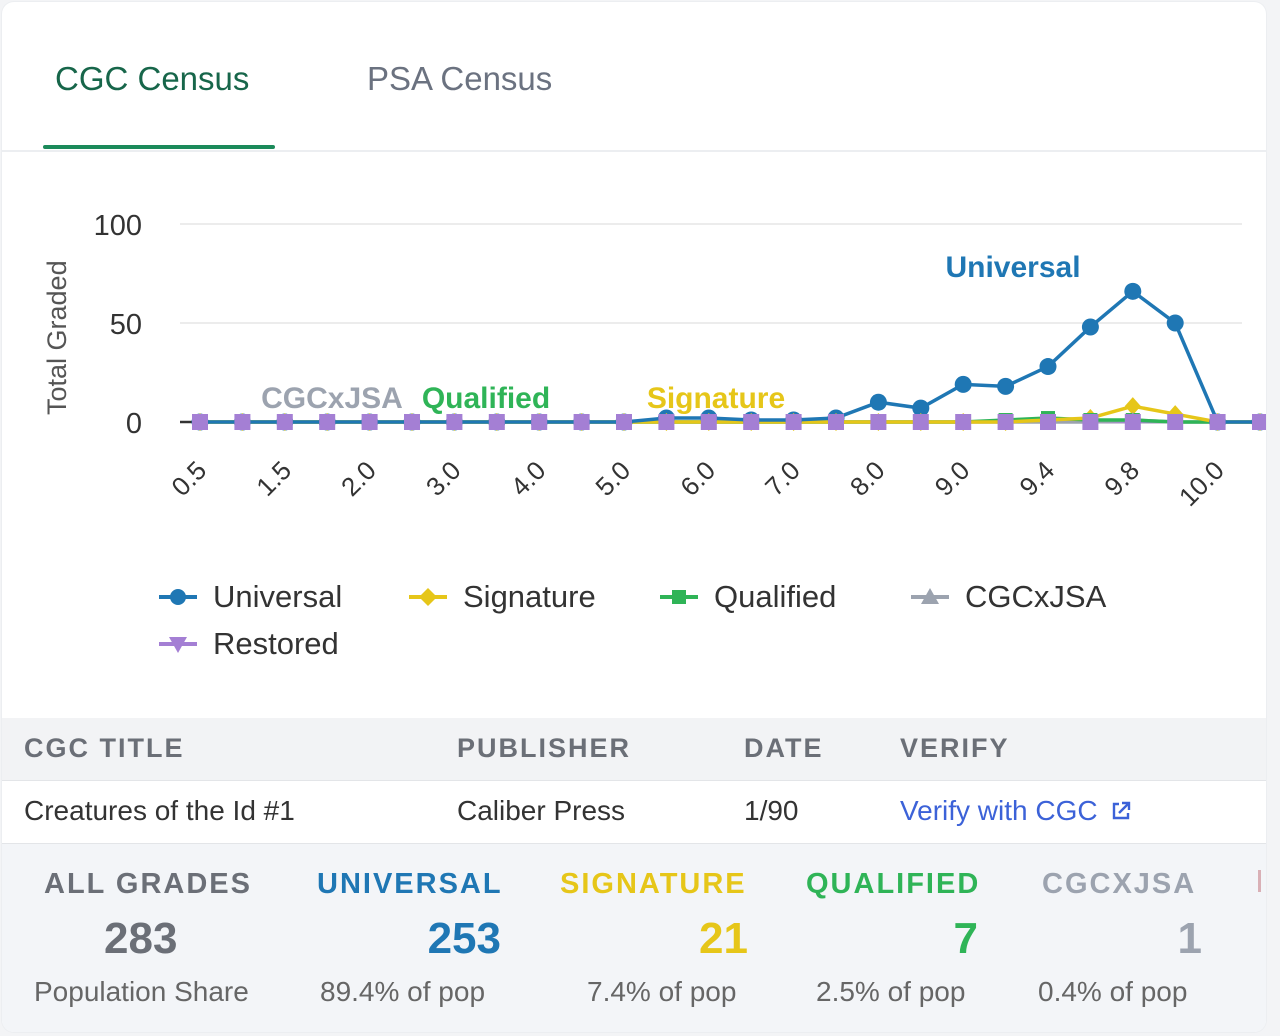 Image resolution: width=1280 pixels, height=1036 pixels. I want to click on stat-value-cgcxjsa: 1, so click(1189, 938).